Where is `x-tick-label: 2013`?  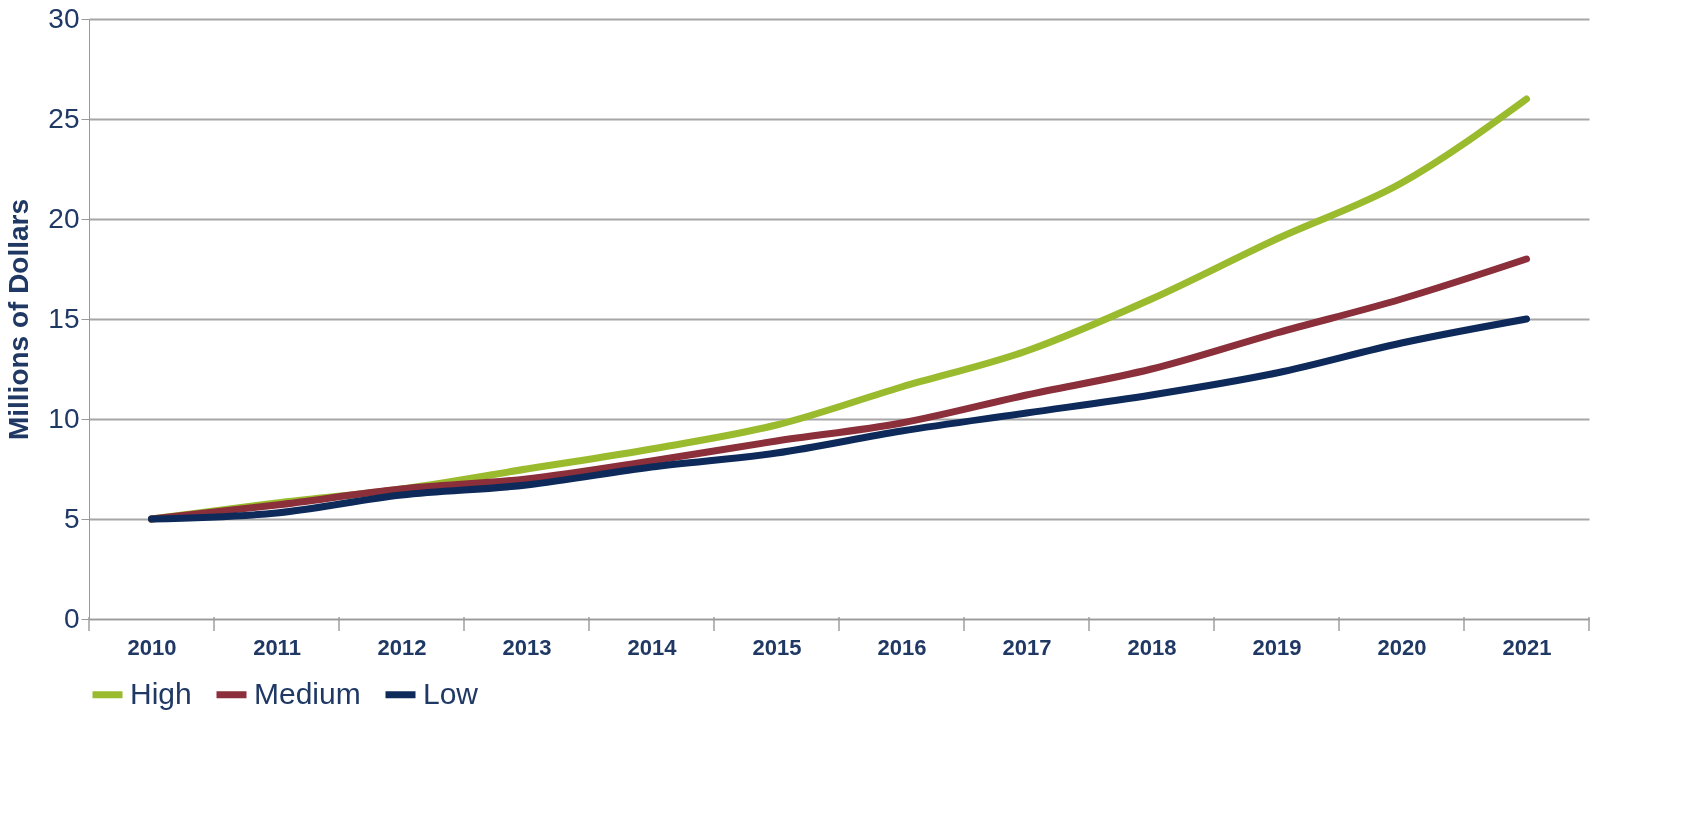 x-tick-label: 2013 is located at coordinates (527, 647).